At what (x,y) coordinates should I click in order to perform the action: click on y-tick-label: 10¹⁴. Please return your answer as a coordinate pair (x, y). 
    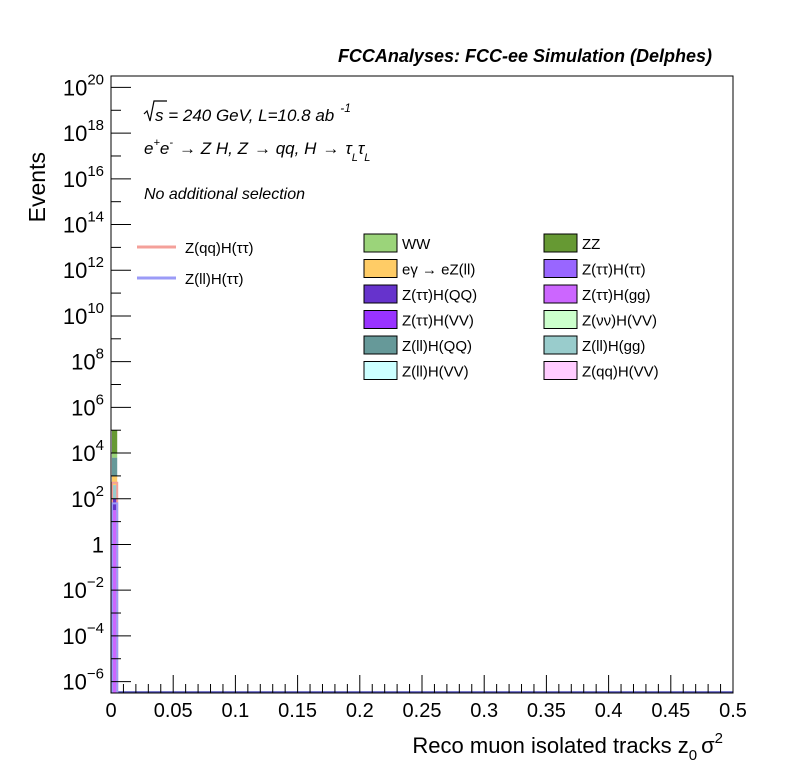
    Looking at the image, I should click on (83, 223).